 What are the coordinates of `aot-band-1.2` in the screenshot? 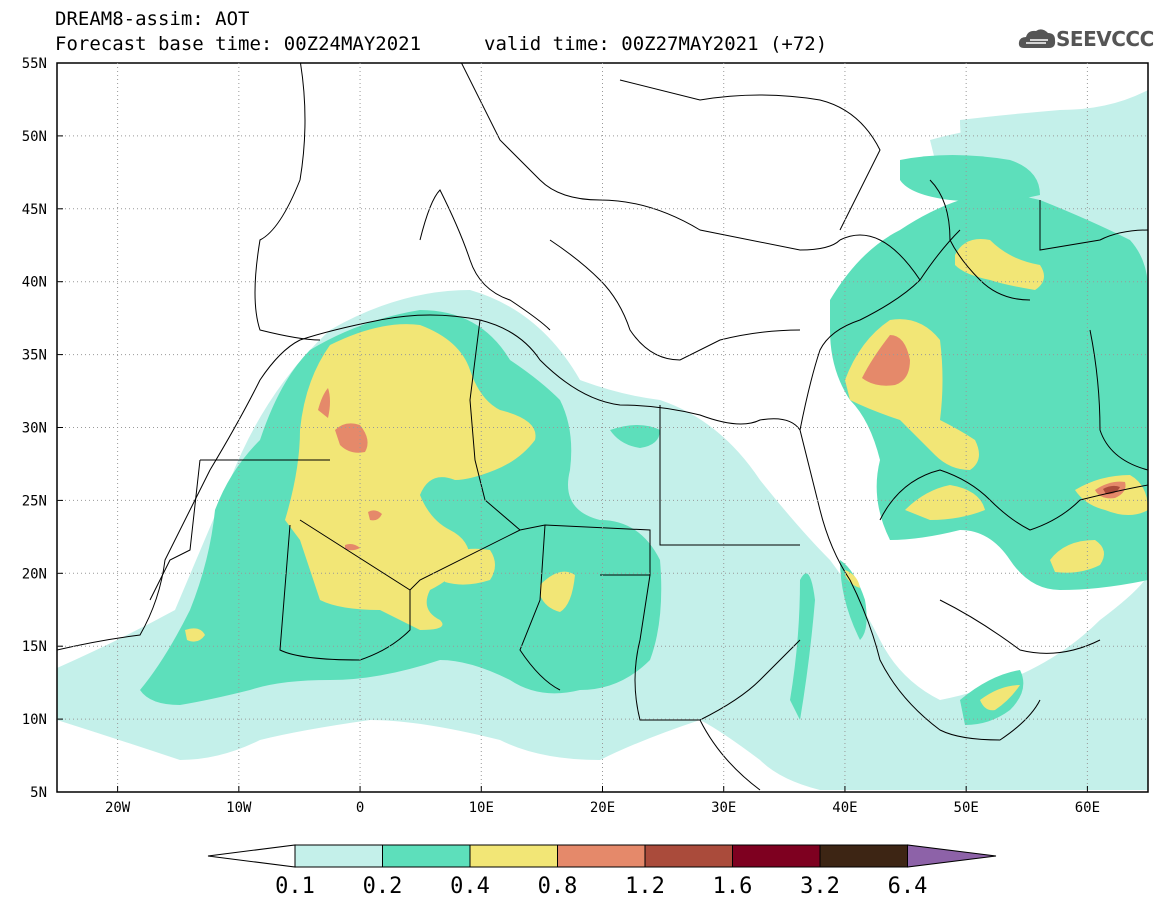 It's located at (1111, 490).